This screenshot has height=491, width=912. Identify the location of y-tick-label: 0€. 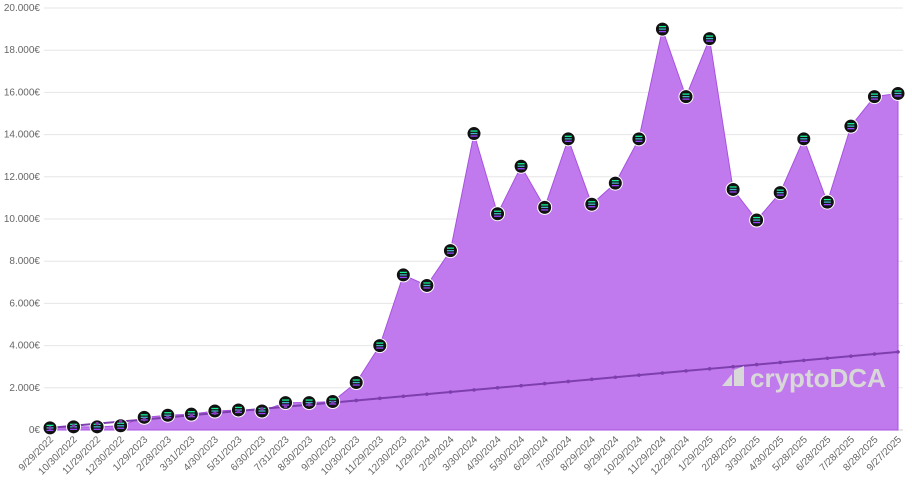
(35, 430).